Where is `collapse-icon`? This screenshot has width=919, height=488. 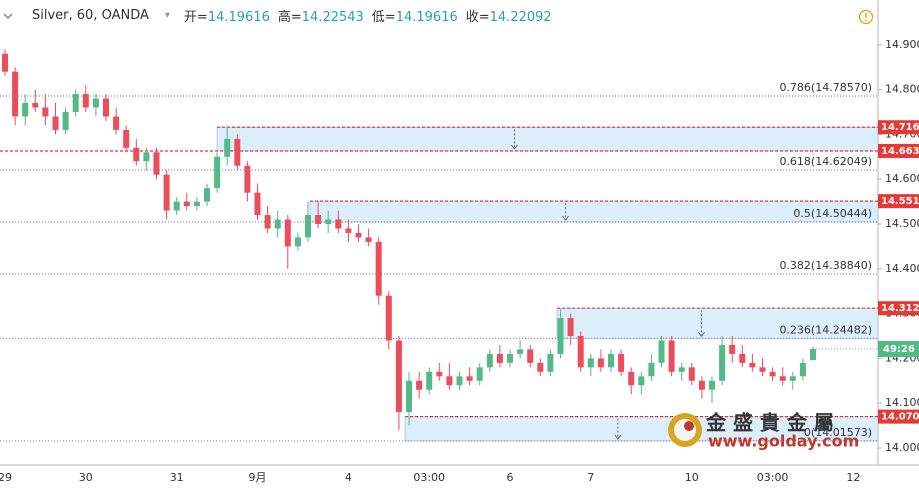 collapse-icon is located at coordinates (8, 15).